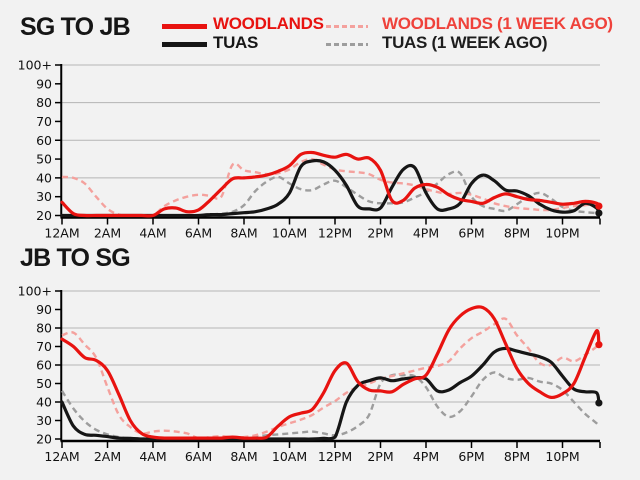 Image resolution: width=640 pixels, height=480 pixels. What do you see at coordinates (44, 159) in the screenshot?
I see `sg-to-jb-y-tick-label-50: 50` at bounding box center [44, 159].